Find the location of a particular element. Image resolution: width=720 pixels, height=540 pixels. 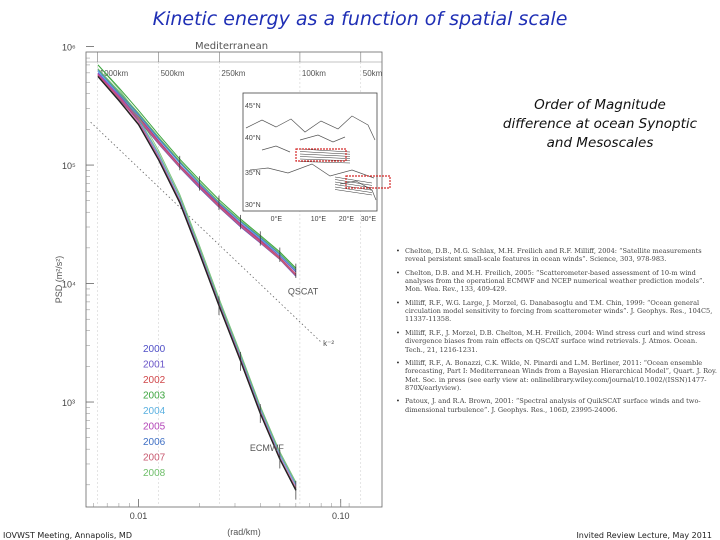

legend-entry: 2003 is located at coordinates (154, 396).